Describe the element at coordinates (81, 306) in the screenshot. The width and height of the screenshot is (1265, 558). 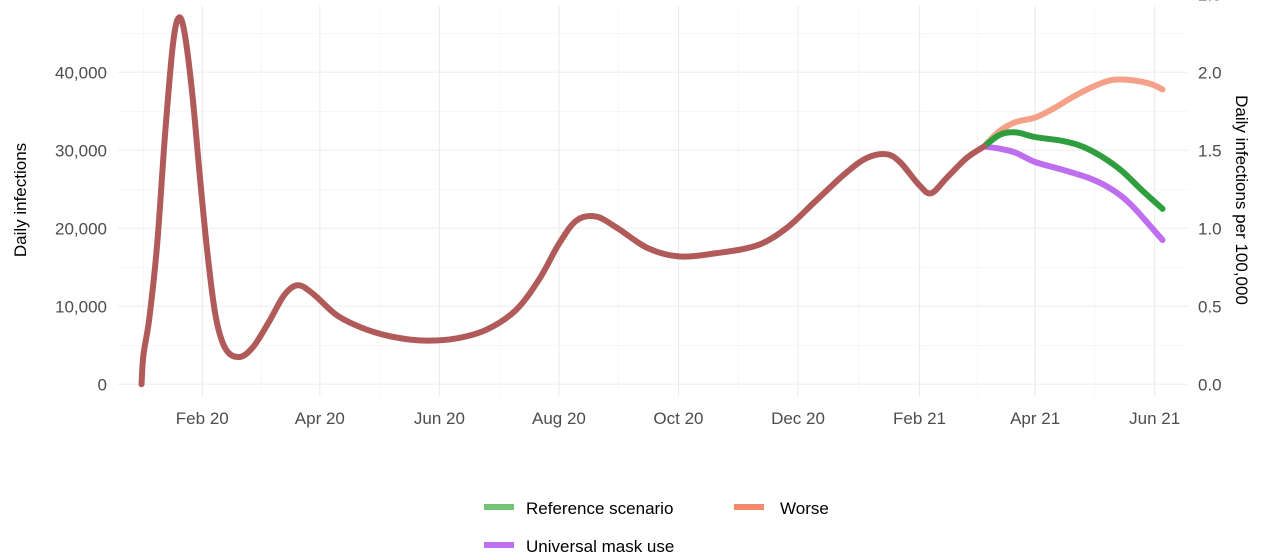
I see `y-tick-label: 10,000` at that location.